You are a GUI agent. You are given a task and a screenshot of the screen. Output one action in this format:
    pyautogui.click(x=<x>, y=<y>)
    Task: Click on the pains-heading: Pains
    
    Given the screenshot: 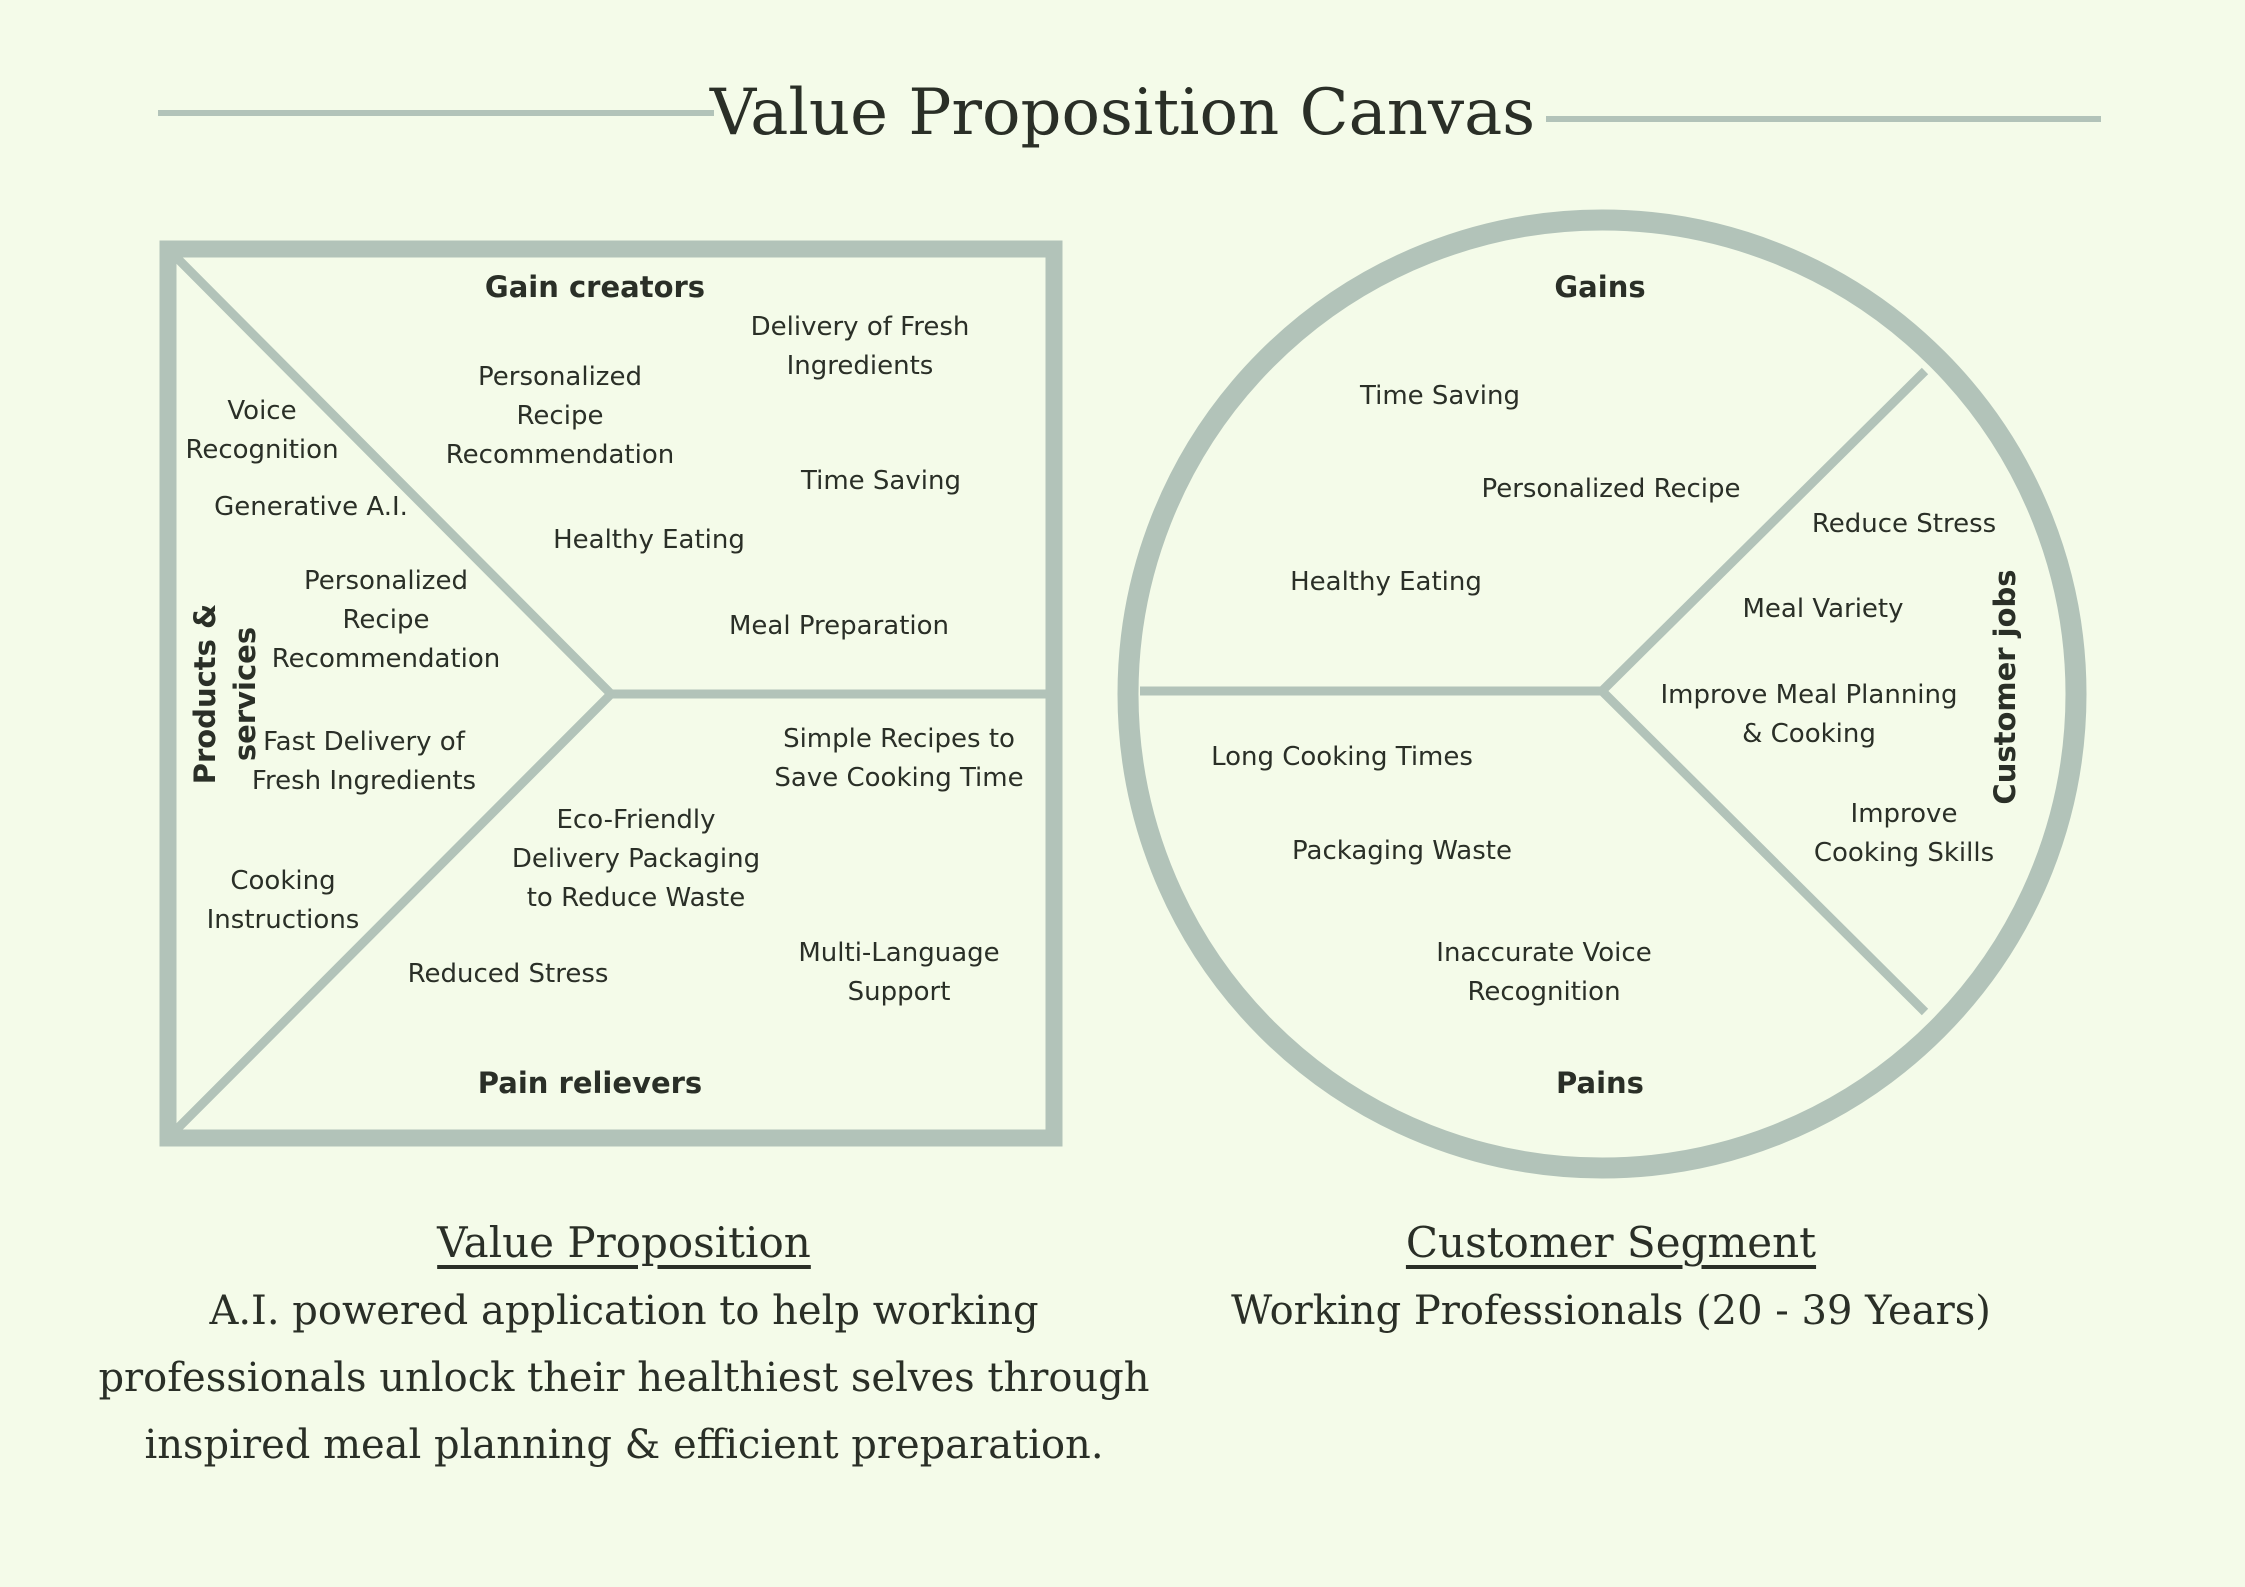 What is the action you would take?
    pyautogui.click(x=1600, y=1083)
    